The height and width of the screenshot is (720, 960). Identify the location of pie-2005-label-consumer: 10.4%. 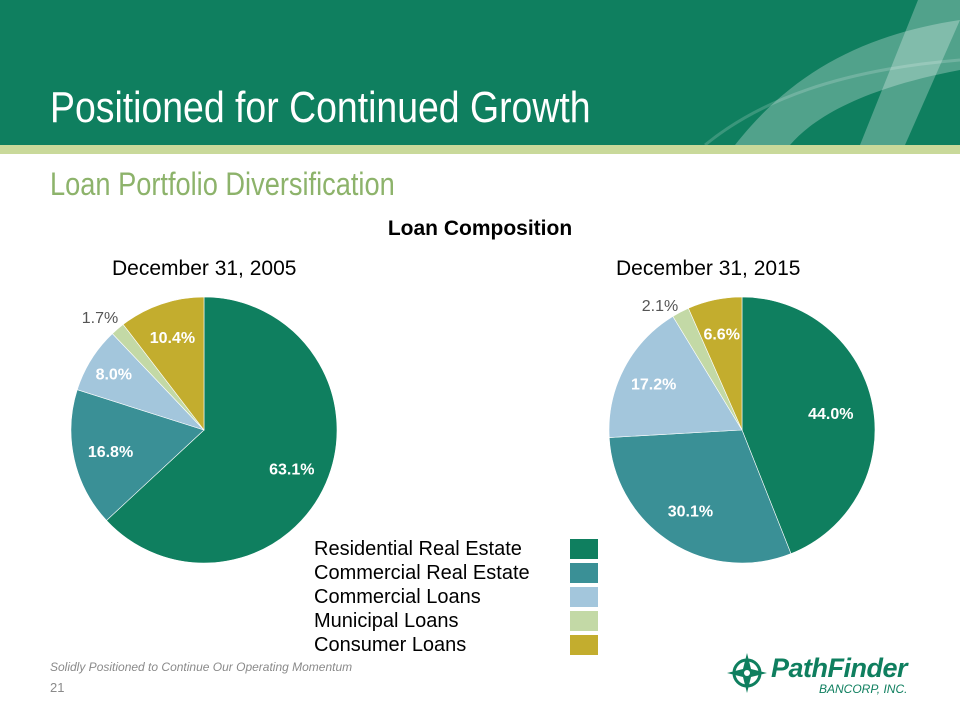
(172, 338).